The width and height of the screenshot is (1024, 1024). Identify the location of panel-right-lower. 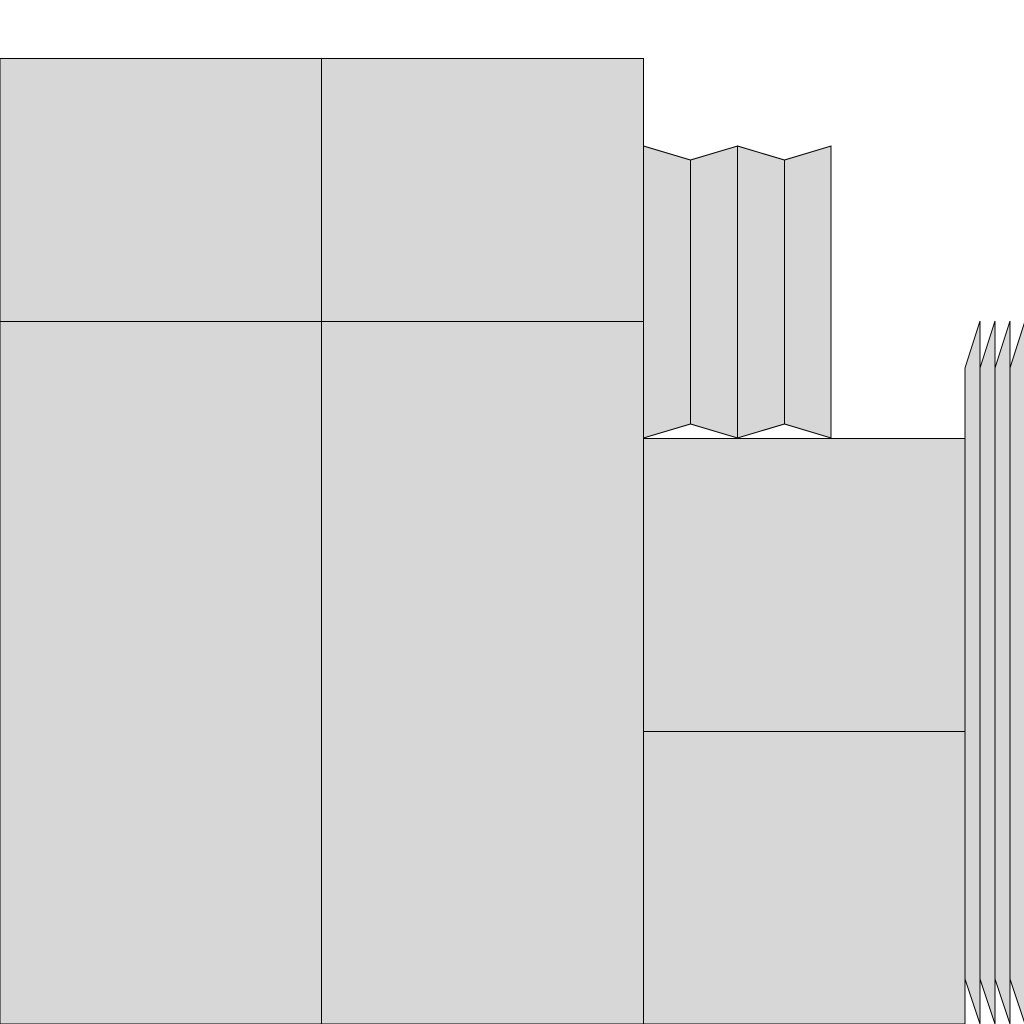
(804, 877).